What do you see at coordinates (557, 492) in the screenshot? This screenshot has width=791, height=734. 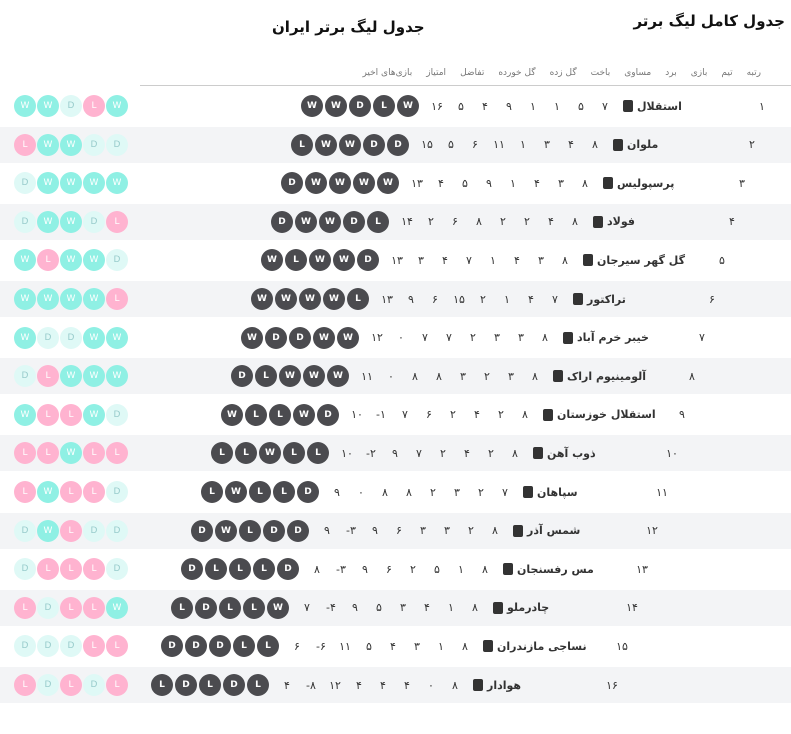 I see `team-label: سپاهان` at bounding box center [557, 492].